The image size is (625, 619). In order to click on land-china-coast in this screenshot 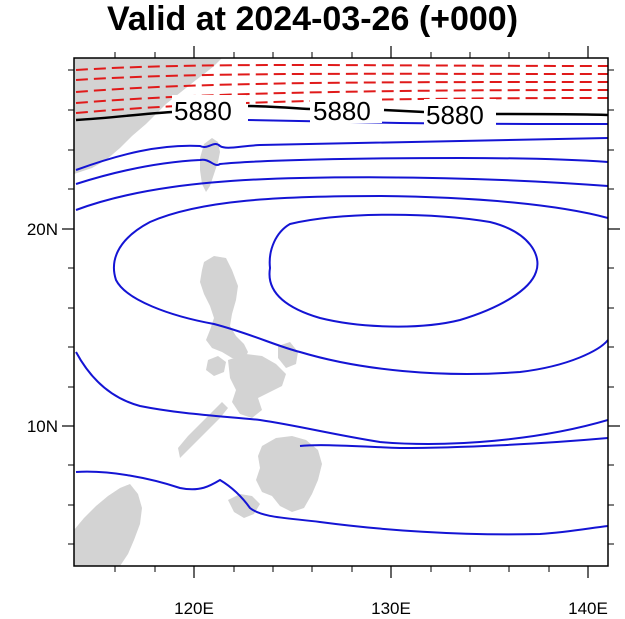, I will do `click(148, 116)`.